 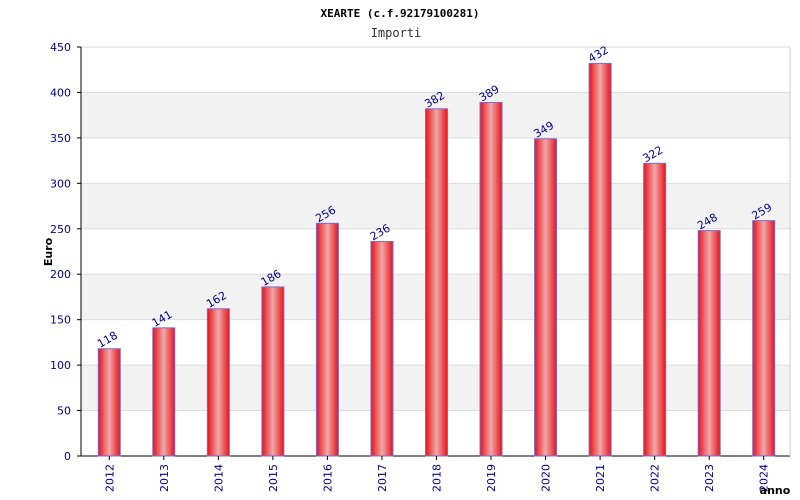 I want to click on bar-2024, so click(x=764, y=338).